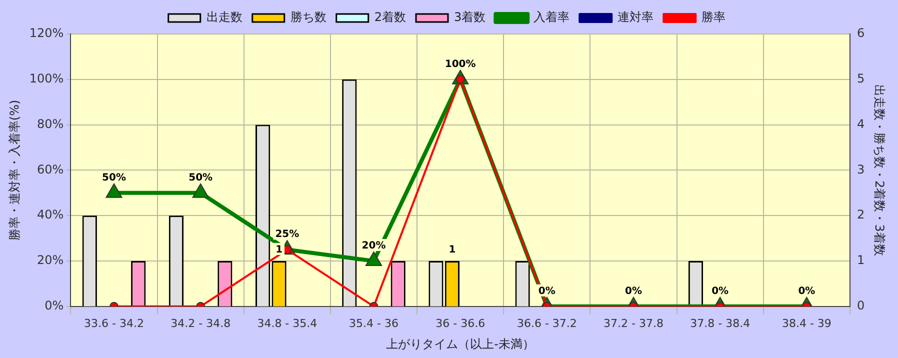  What do you see at coordinates (50, 169) in the screenshot?
I see `y-tick-label: 60%` at bounding box center [50, 169].